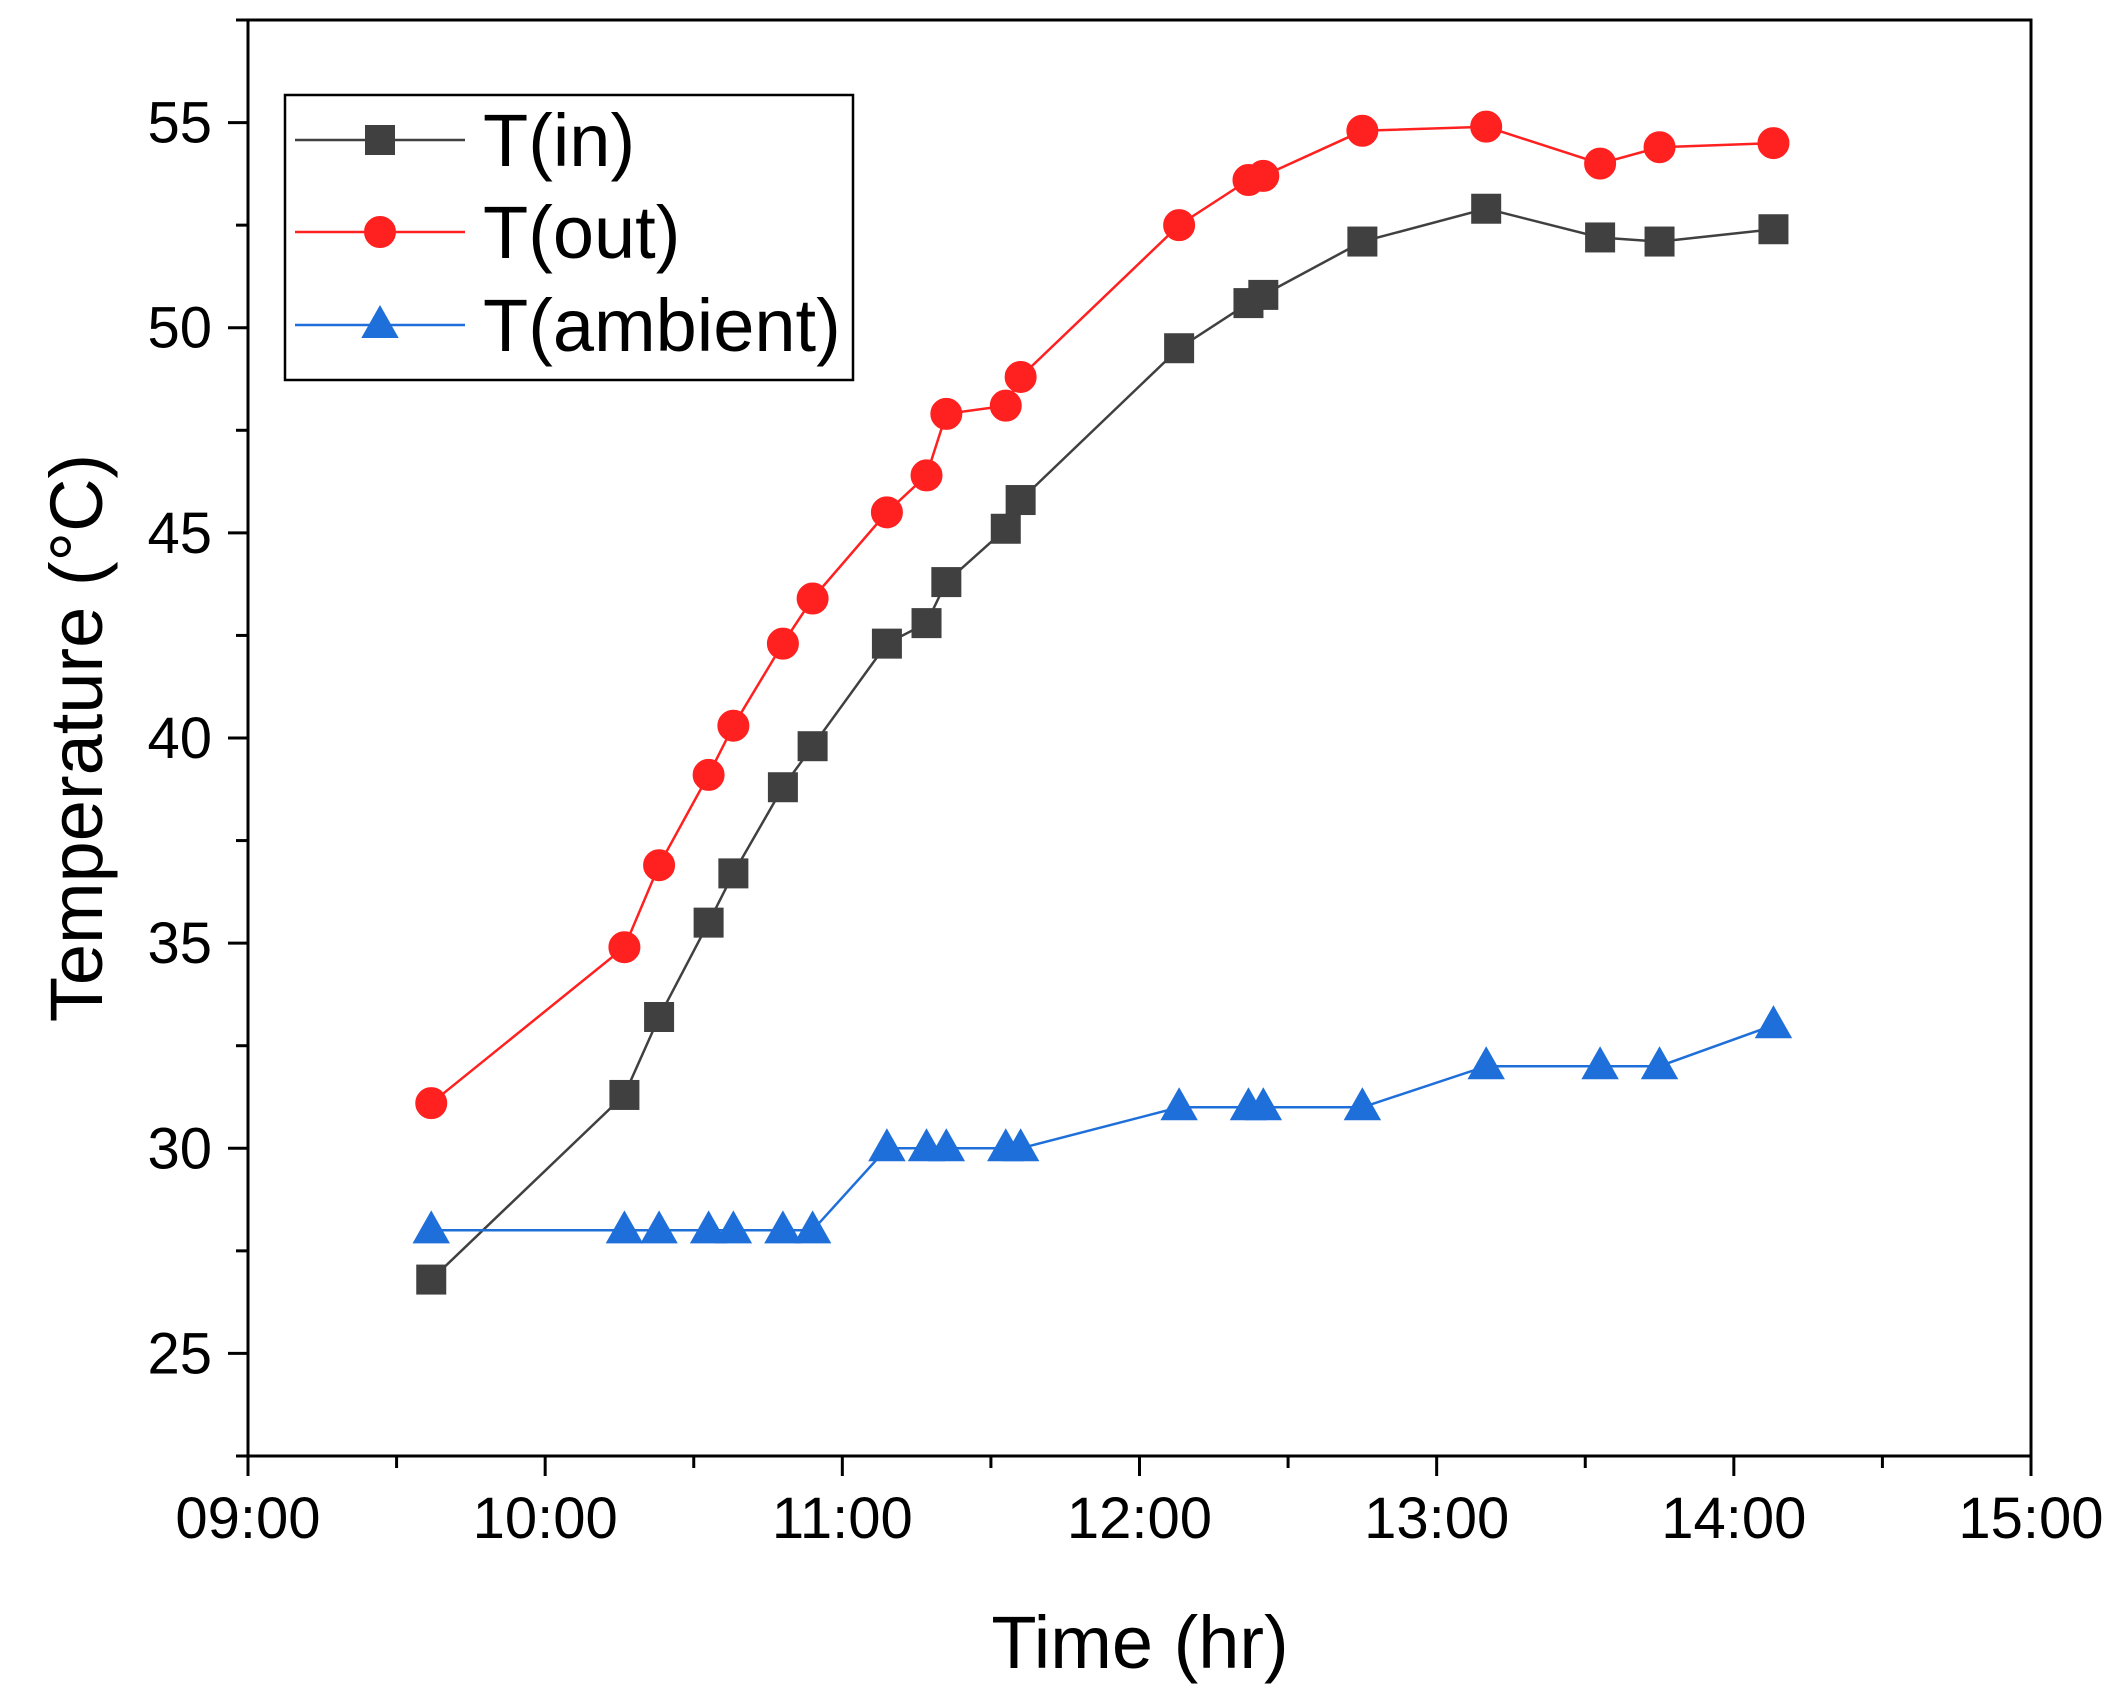  What do you see at coordinates (179, 123) in the screenshot?
I see `y-tick-label: 55` at bounding box center [179, 123].